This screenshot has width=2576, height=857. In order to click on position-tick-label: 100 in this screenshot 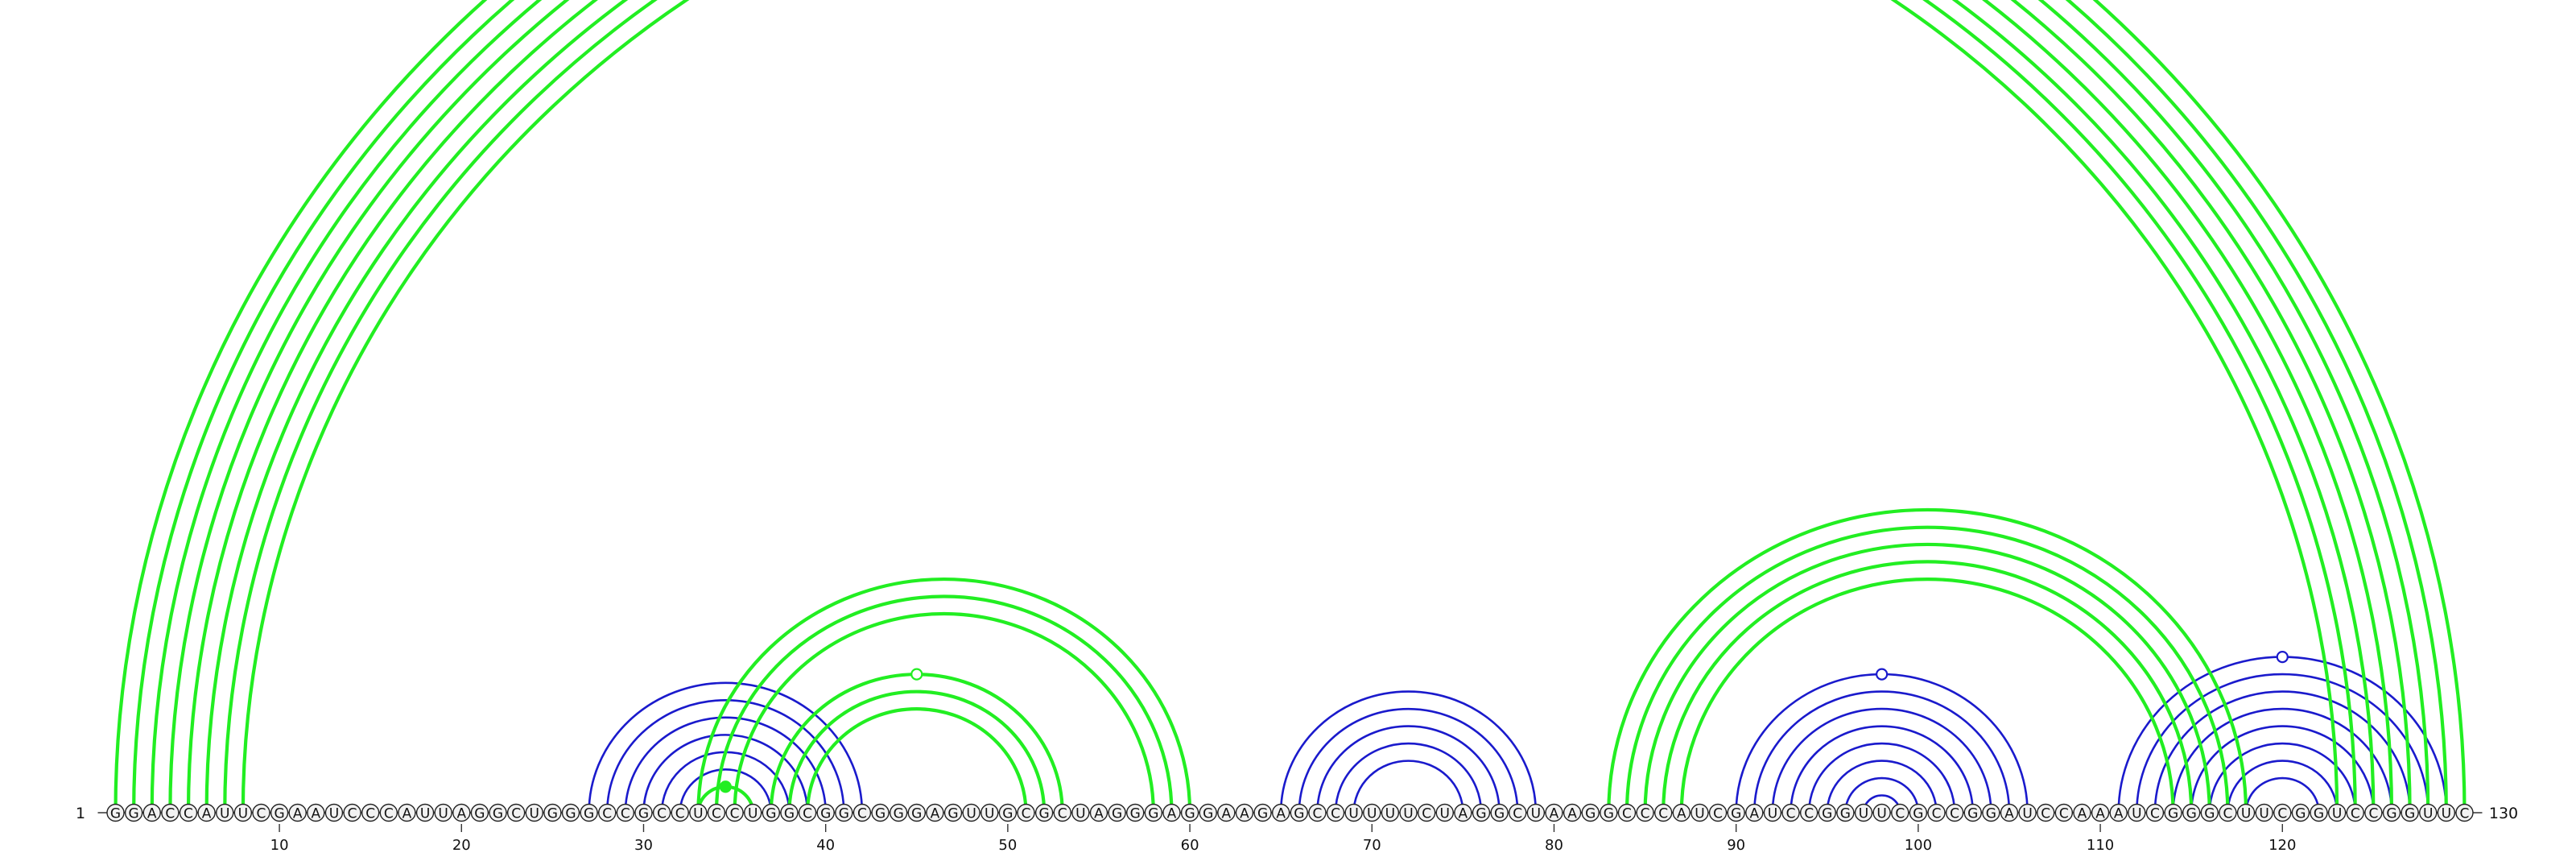, I will do `click(1918, 845)`.